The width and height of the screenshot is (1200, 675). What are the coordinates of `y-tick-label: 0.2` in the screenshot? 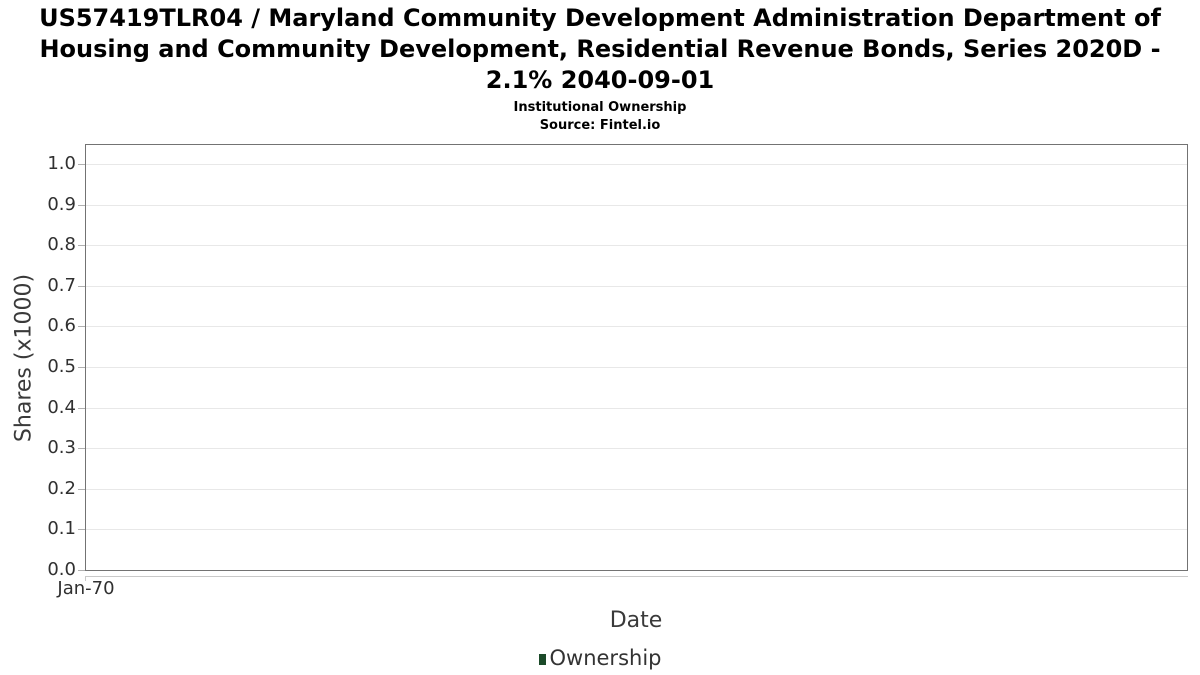 It's located at (61, 488).